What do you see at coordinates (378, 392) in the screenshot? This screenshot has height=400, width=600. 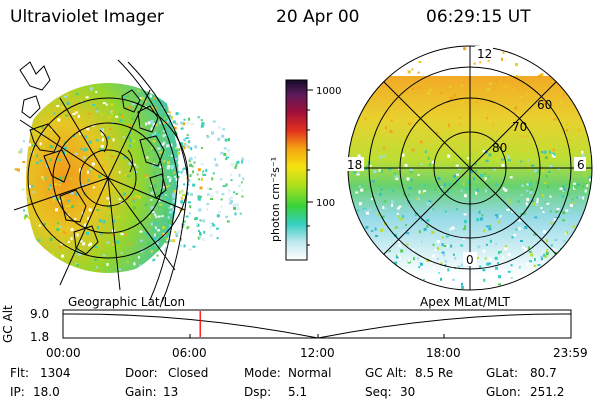 I see `seq-label: Seq:` at bounding box center [378, 392].